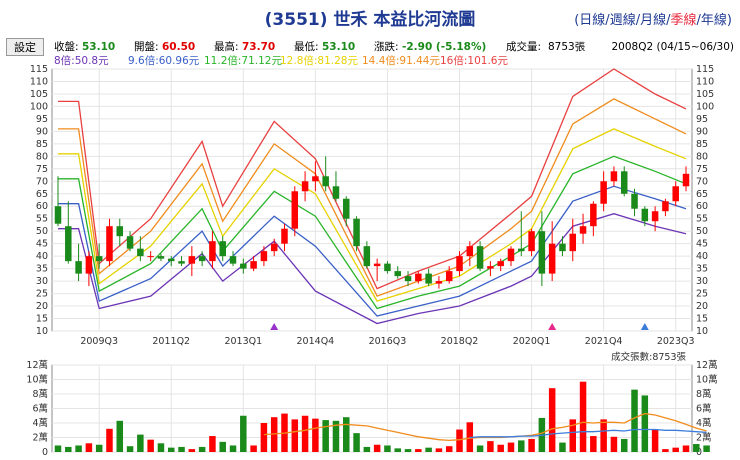  What do you see at coordinates (705, 94) in the screenshot?
I see `price-y-tick-right: 105` at bounding box center [705, 94].